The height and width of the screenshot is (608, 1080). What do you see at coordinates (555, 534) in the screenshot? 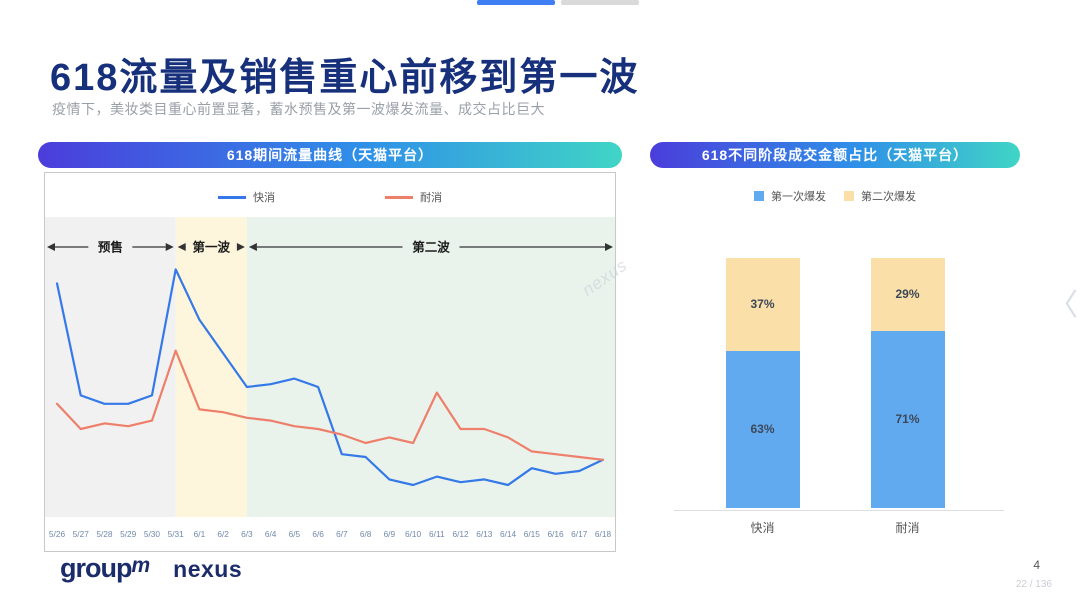
I see `x-axis-label: 6/16` at bounding box center [555, 534].